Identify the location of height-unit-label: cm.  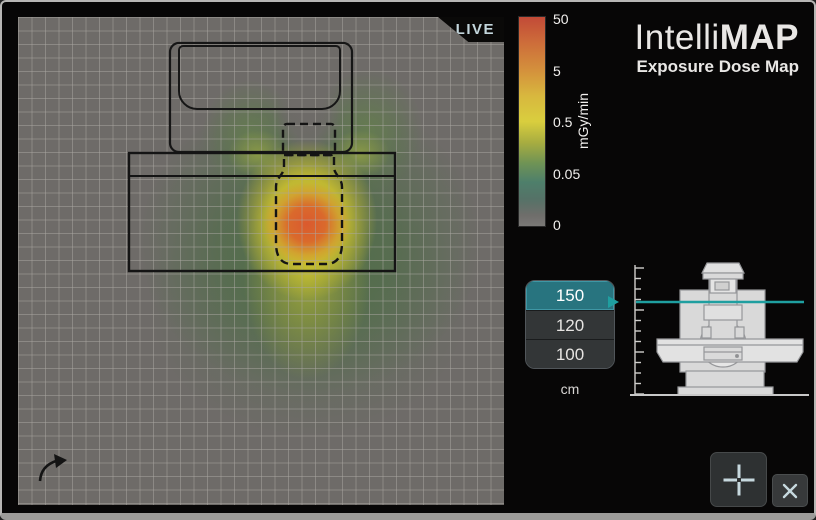
(570, 389).